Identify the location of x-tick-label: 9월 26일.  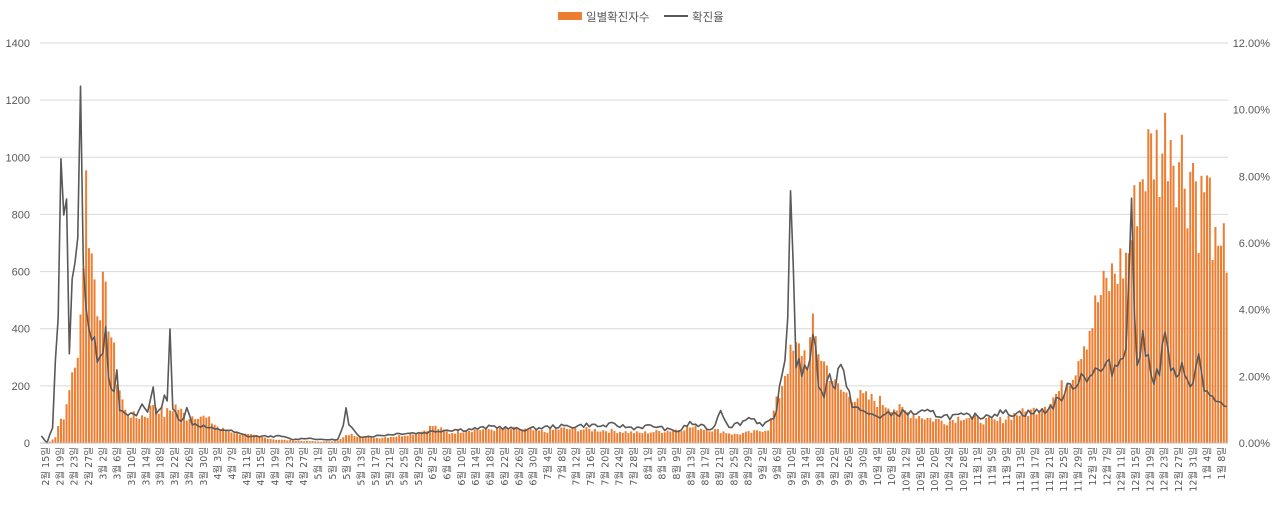
(849, 466).